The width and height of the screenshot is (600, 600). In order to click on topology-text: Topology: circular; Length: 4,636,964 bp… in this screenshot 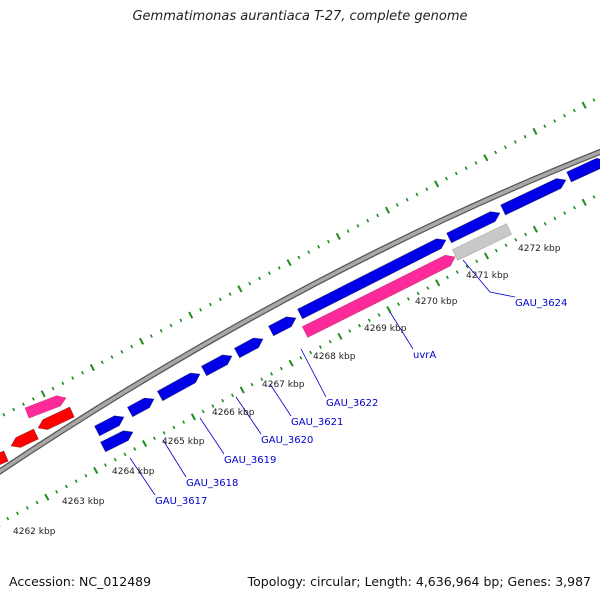, I will do `click(419, 581)`.